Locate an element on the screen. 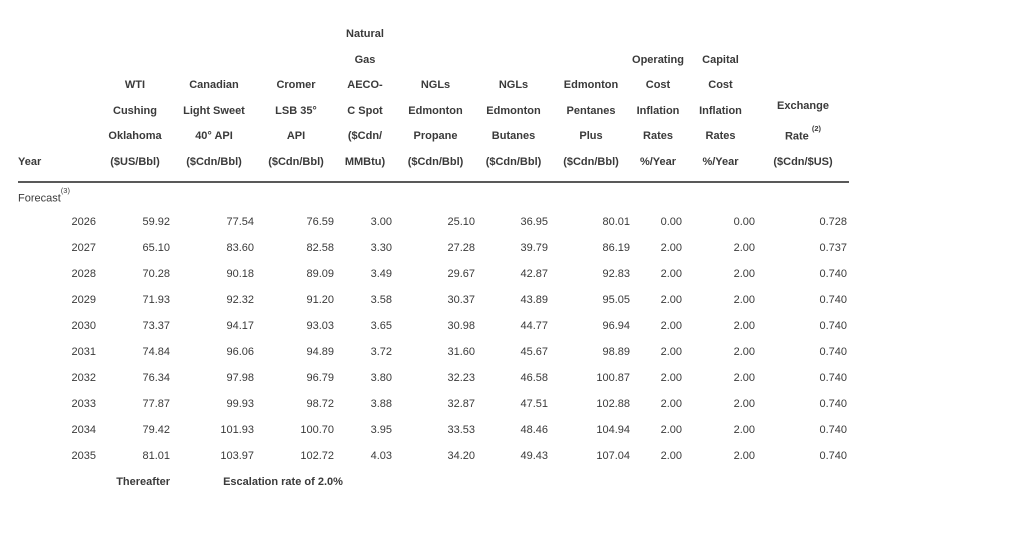  column-header-line: ($US/Bbl) is located at coordinates (135, 161).